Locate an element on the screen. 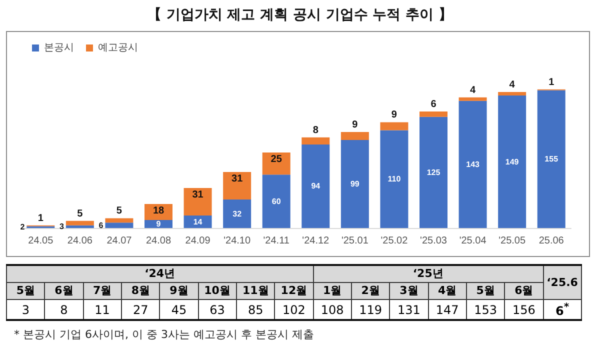 The width and height of the screenshot is (600, 348). data-label: 99 is located at coordinates (355, 184).